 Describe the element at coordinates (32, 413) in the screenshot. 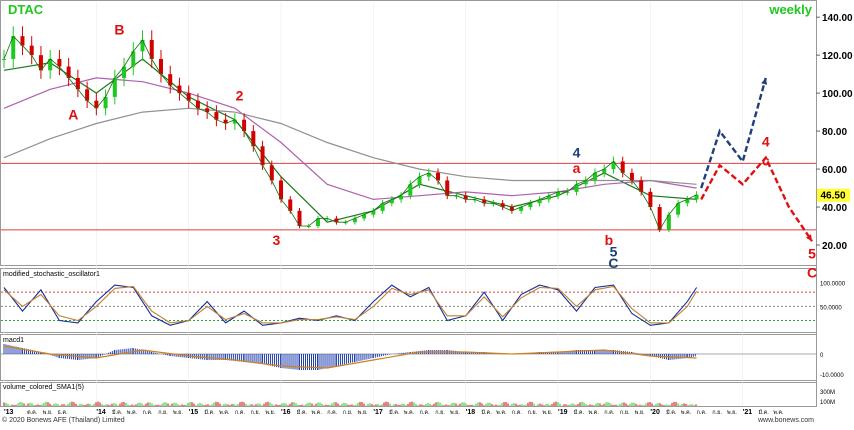

I see `x-tick-label-1: ต.ค.` at that location.